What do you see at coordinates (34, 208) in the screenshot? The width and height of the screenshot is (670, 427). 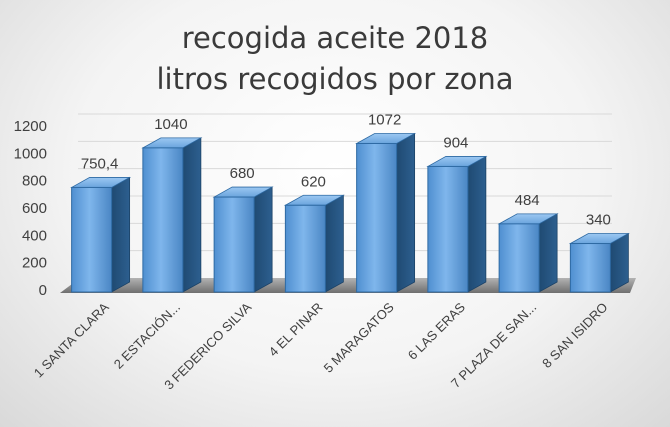 I see `y-tick-label: 600` at bounding box center [34, 208].